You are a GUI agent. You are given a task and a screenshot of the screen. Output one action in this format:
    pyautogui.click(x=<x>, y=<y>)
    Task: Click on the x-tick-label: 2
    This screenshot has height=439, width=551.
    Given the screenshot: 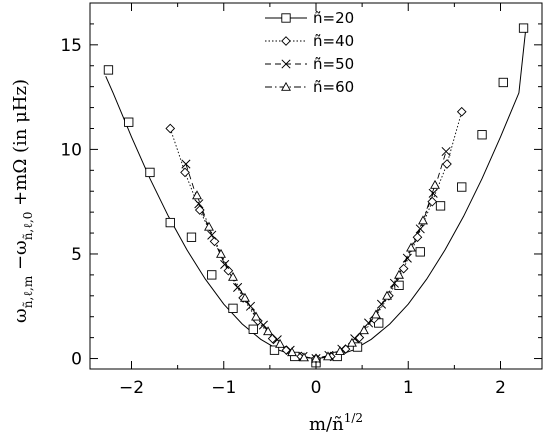 What is the action you would take?
    pyautogui.click(x=500, y=388)
    